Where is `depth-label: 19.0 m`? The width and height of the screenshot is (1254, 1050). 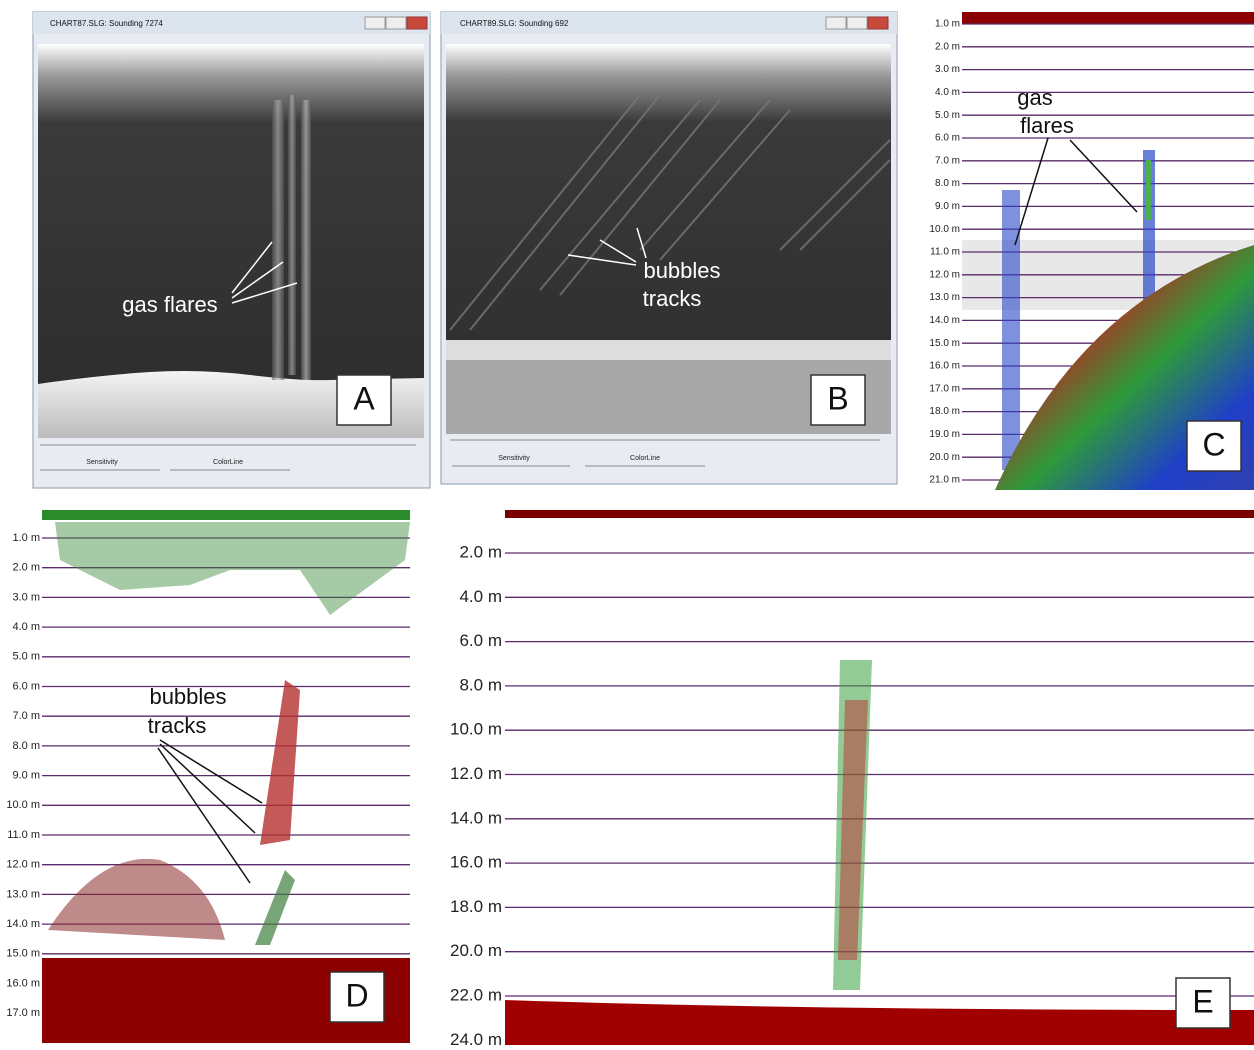 depth-label: 19.0 m is located at coordinates (944, 434).